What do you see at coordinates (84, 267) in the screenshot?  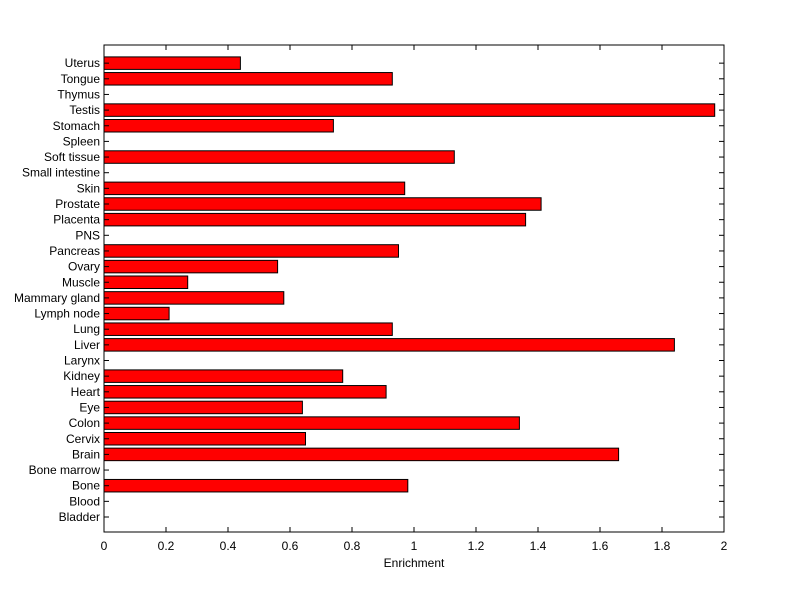 I see `y-tick-label-ovary: Ovary` at bounding box center [84, 267].